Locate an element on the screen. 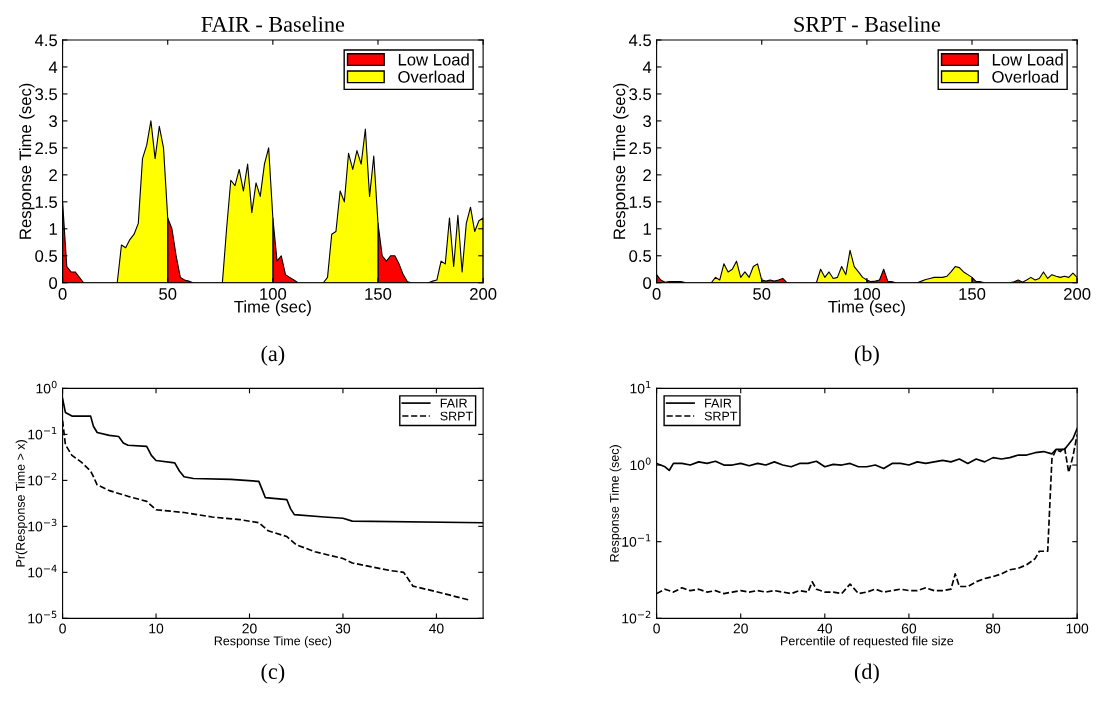  y-axis-title: Pr(Response Time > x) is located at coordinates (21, 503).